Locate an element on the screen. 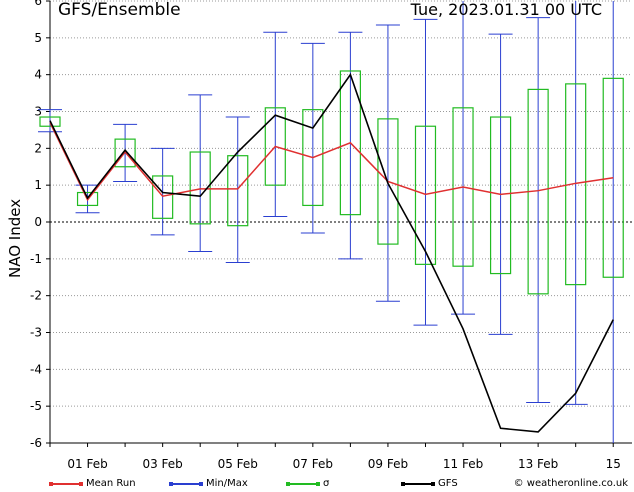 This screenshot has height=492, width=634. credit-text: © weatheronline.co.uk is located at coordinates (570, 483).